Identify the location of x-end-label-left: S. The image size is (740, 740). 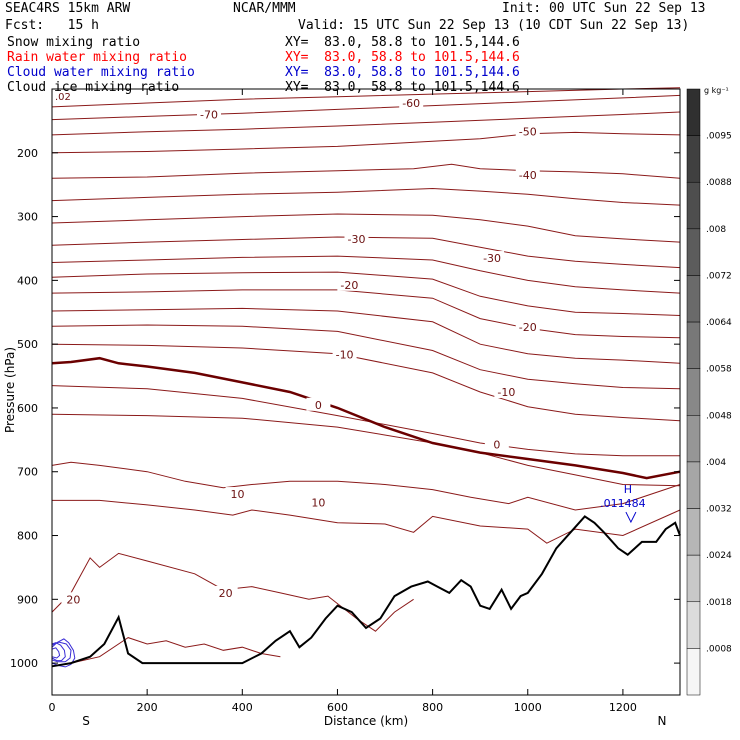
(86, 721).